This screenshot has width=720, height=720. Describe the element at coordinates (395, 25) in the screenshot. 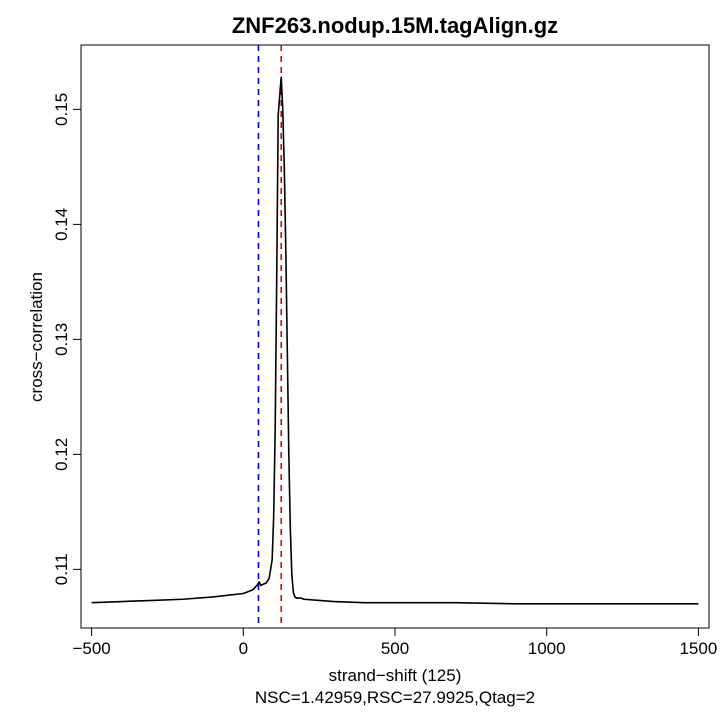

I see `chart-title: ZNF263.nodup.15M.tagAlign.gz` at that location.